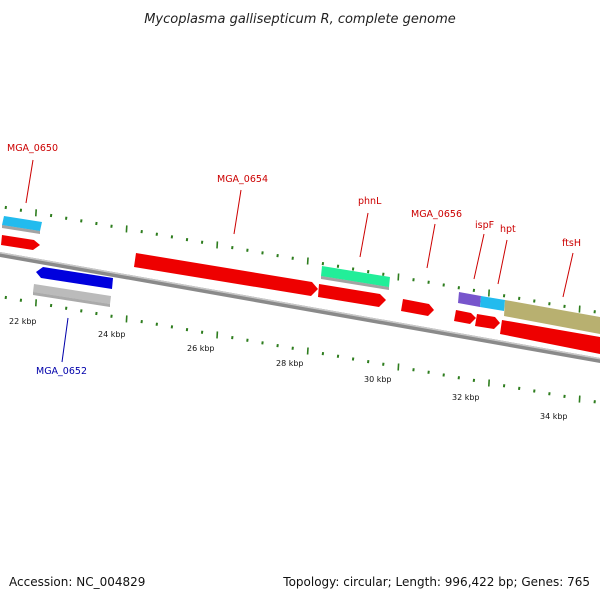  Describe the element at coordinates (417, 307) in the screenshot. I see `feature-cds-mga0656` at that location.